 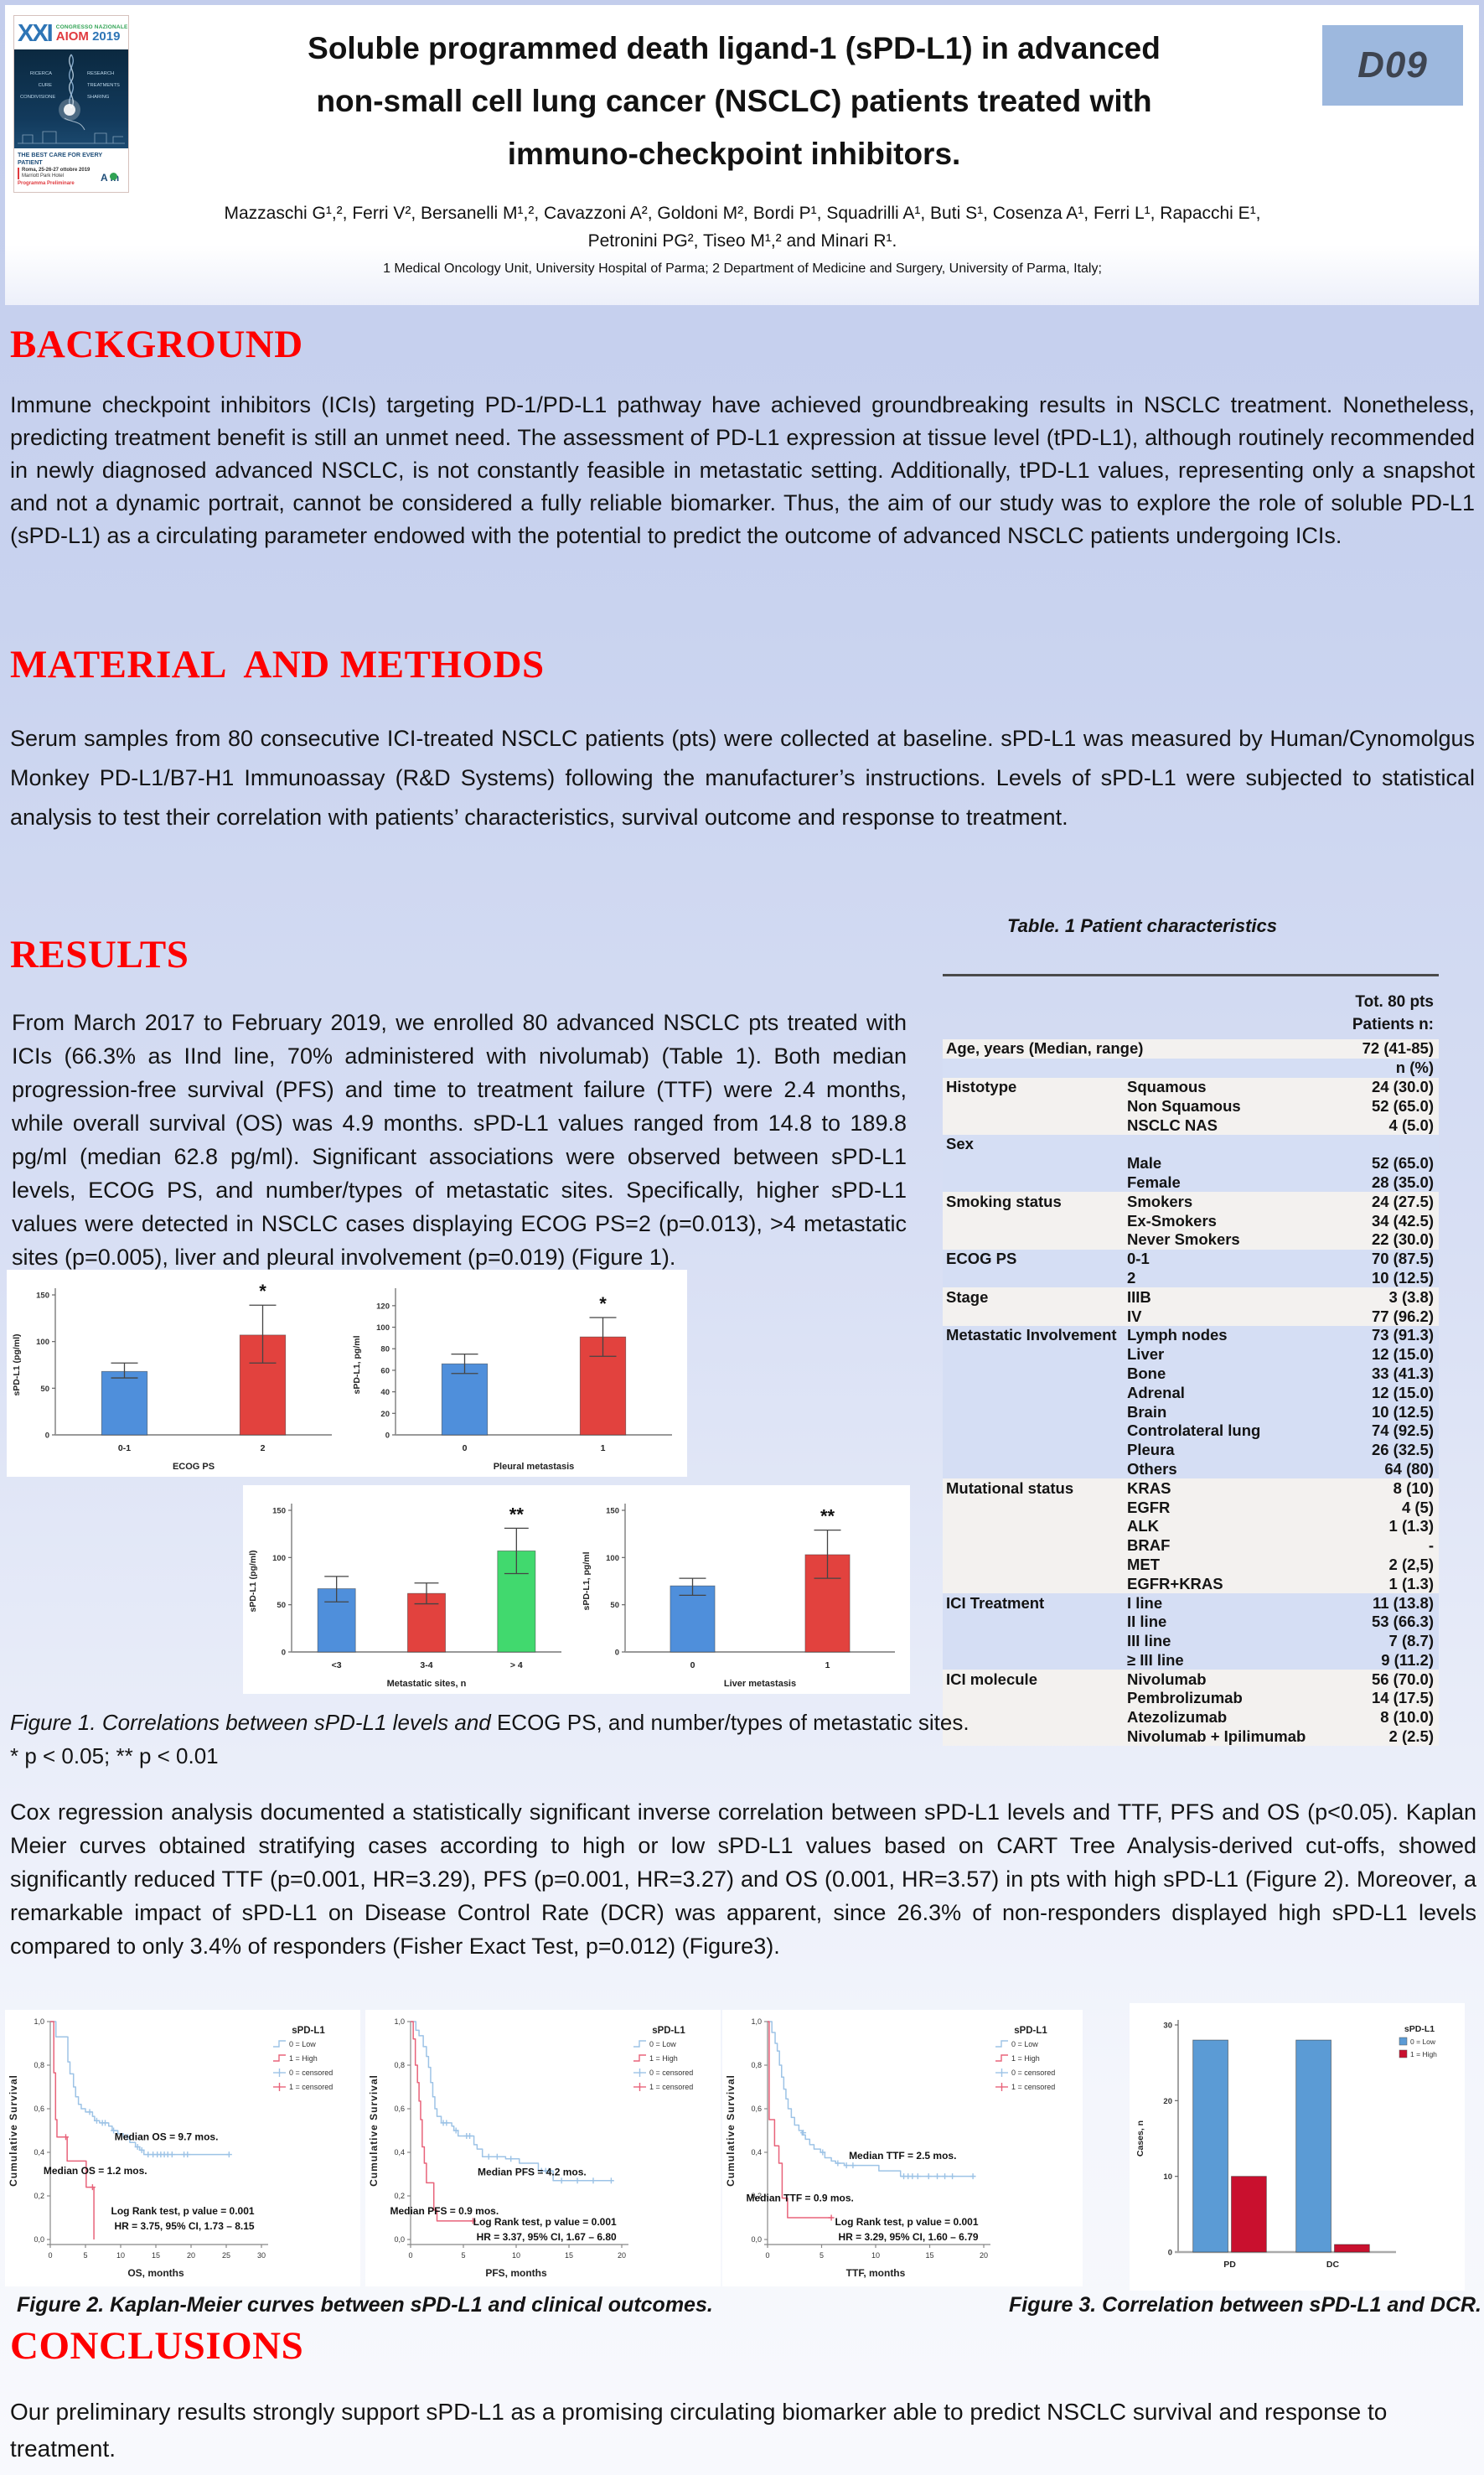 What do you see at coordinates (383, 1306) in the screenshot?
I see `svg-text: 120` at bounding box center [383, 1306].